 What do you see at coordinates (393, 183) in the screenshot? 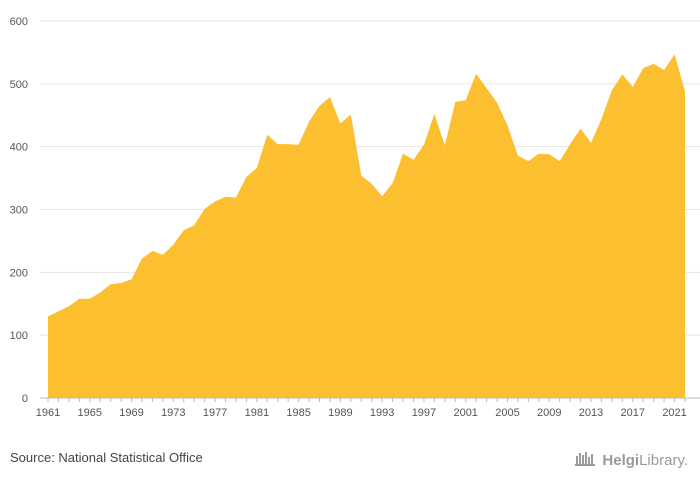
I see `data-point-1994` at bounding box center [393, 183].